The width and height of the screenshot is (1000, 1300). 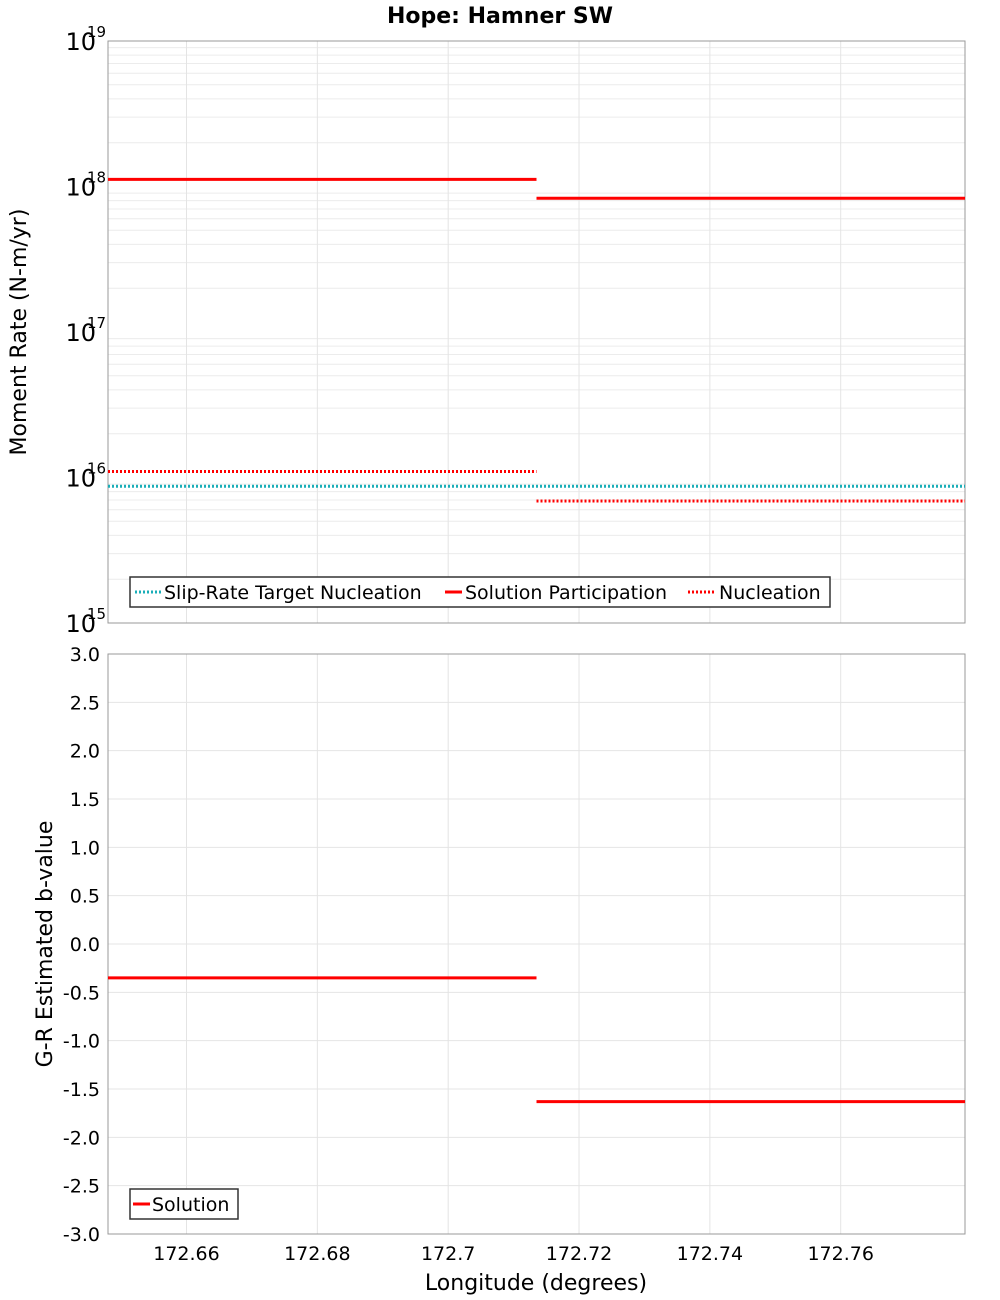 What do you see at coordinates (96, 614) in the screenshot?
I see `y-tick-exponent: 15` at bounding box center [96, 614].